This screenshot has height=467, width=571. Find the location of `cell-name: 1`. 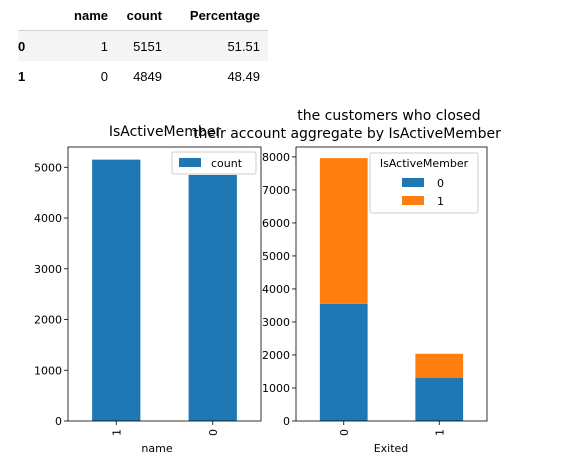

cell-name: 1 is located at coordinates (104, 46).